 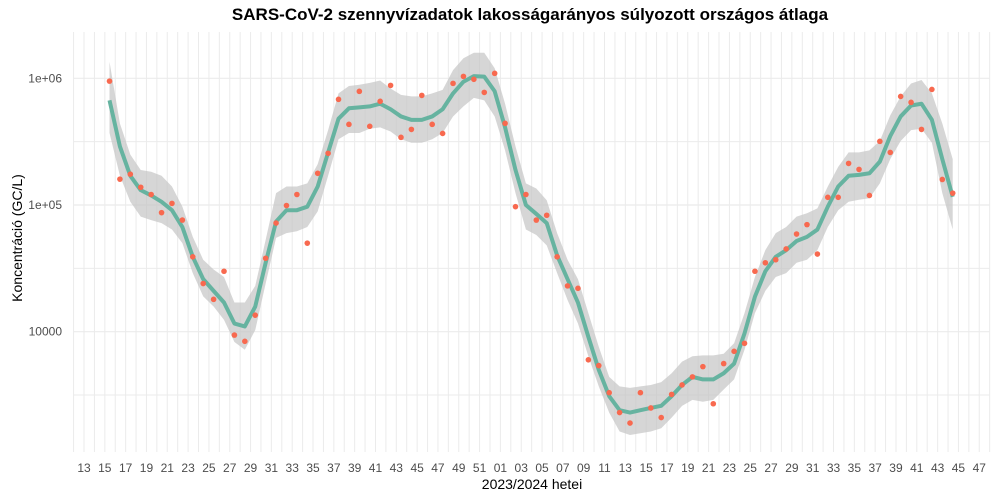 What do you see at coordinates (532, 484) in the screenshot?
I see `x-axis-title: 2023/2024 hetei` at bounding box center [532, 484].